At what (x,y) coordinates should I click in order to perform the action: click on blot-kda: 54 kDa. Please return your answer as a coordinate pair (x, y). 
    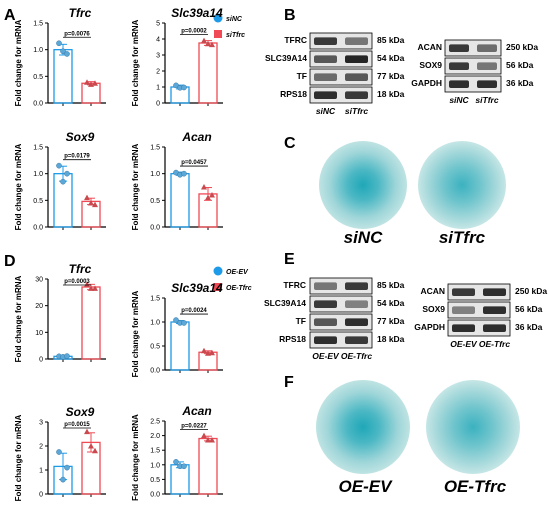
    Looking at the image, I should click on (391, 303).